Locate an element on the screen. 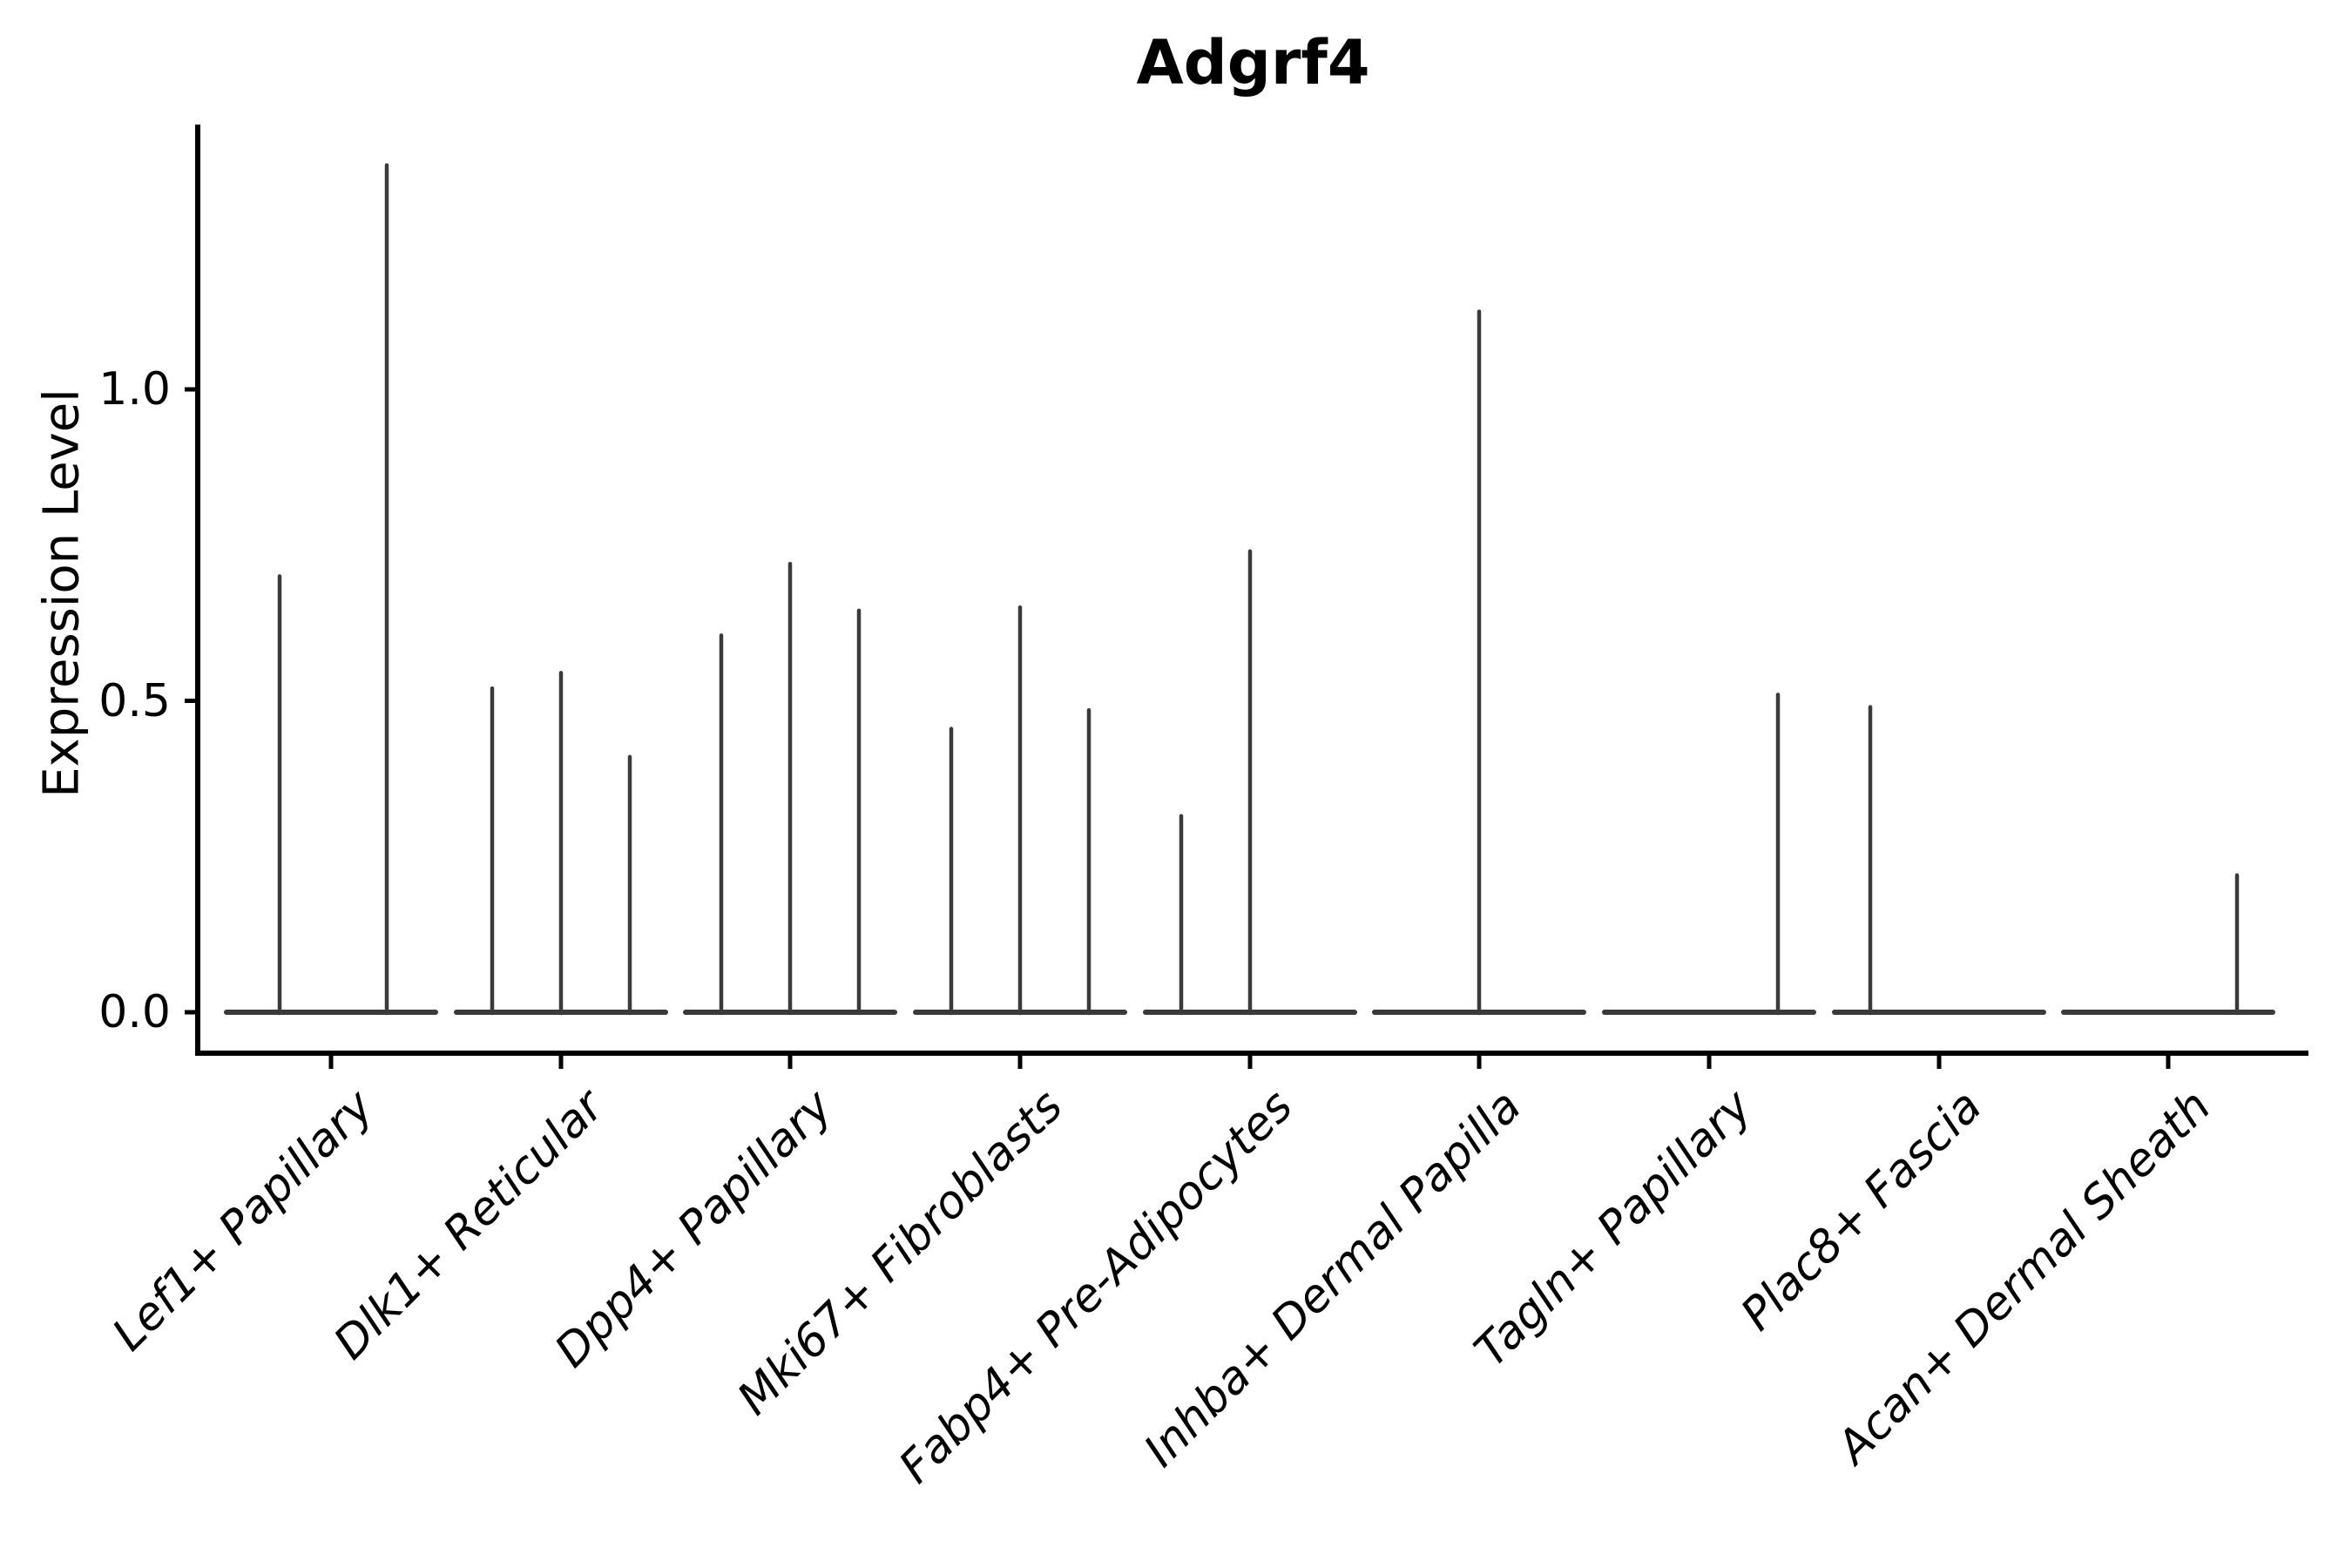 The width and height of the screenshot is (2352, 1568). y-tick-label-0: 0.0 is located at coordinates (134, 1012).